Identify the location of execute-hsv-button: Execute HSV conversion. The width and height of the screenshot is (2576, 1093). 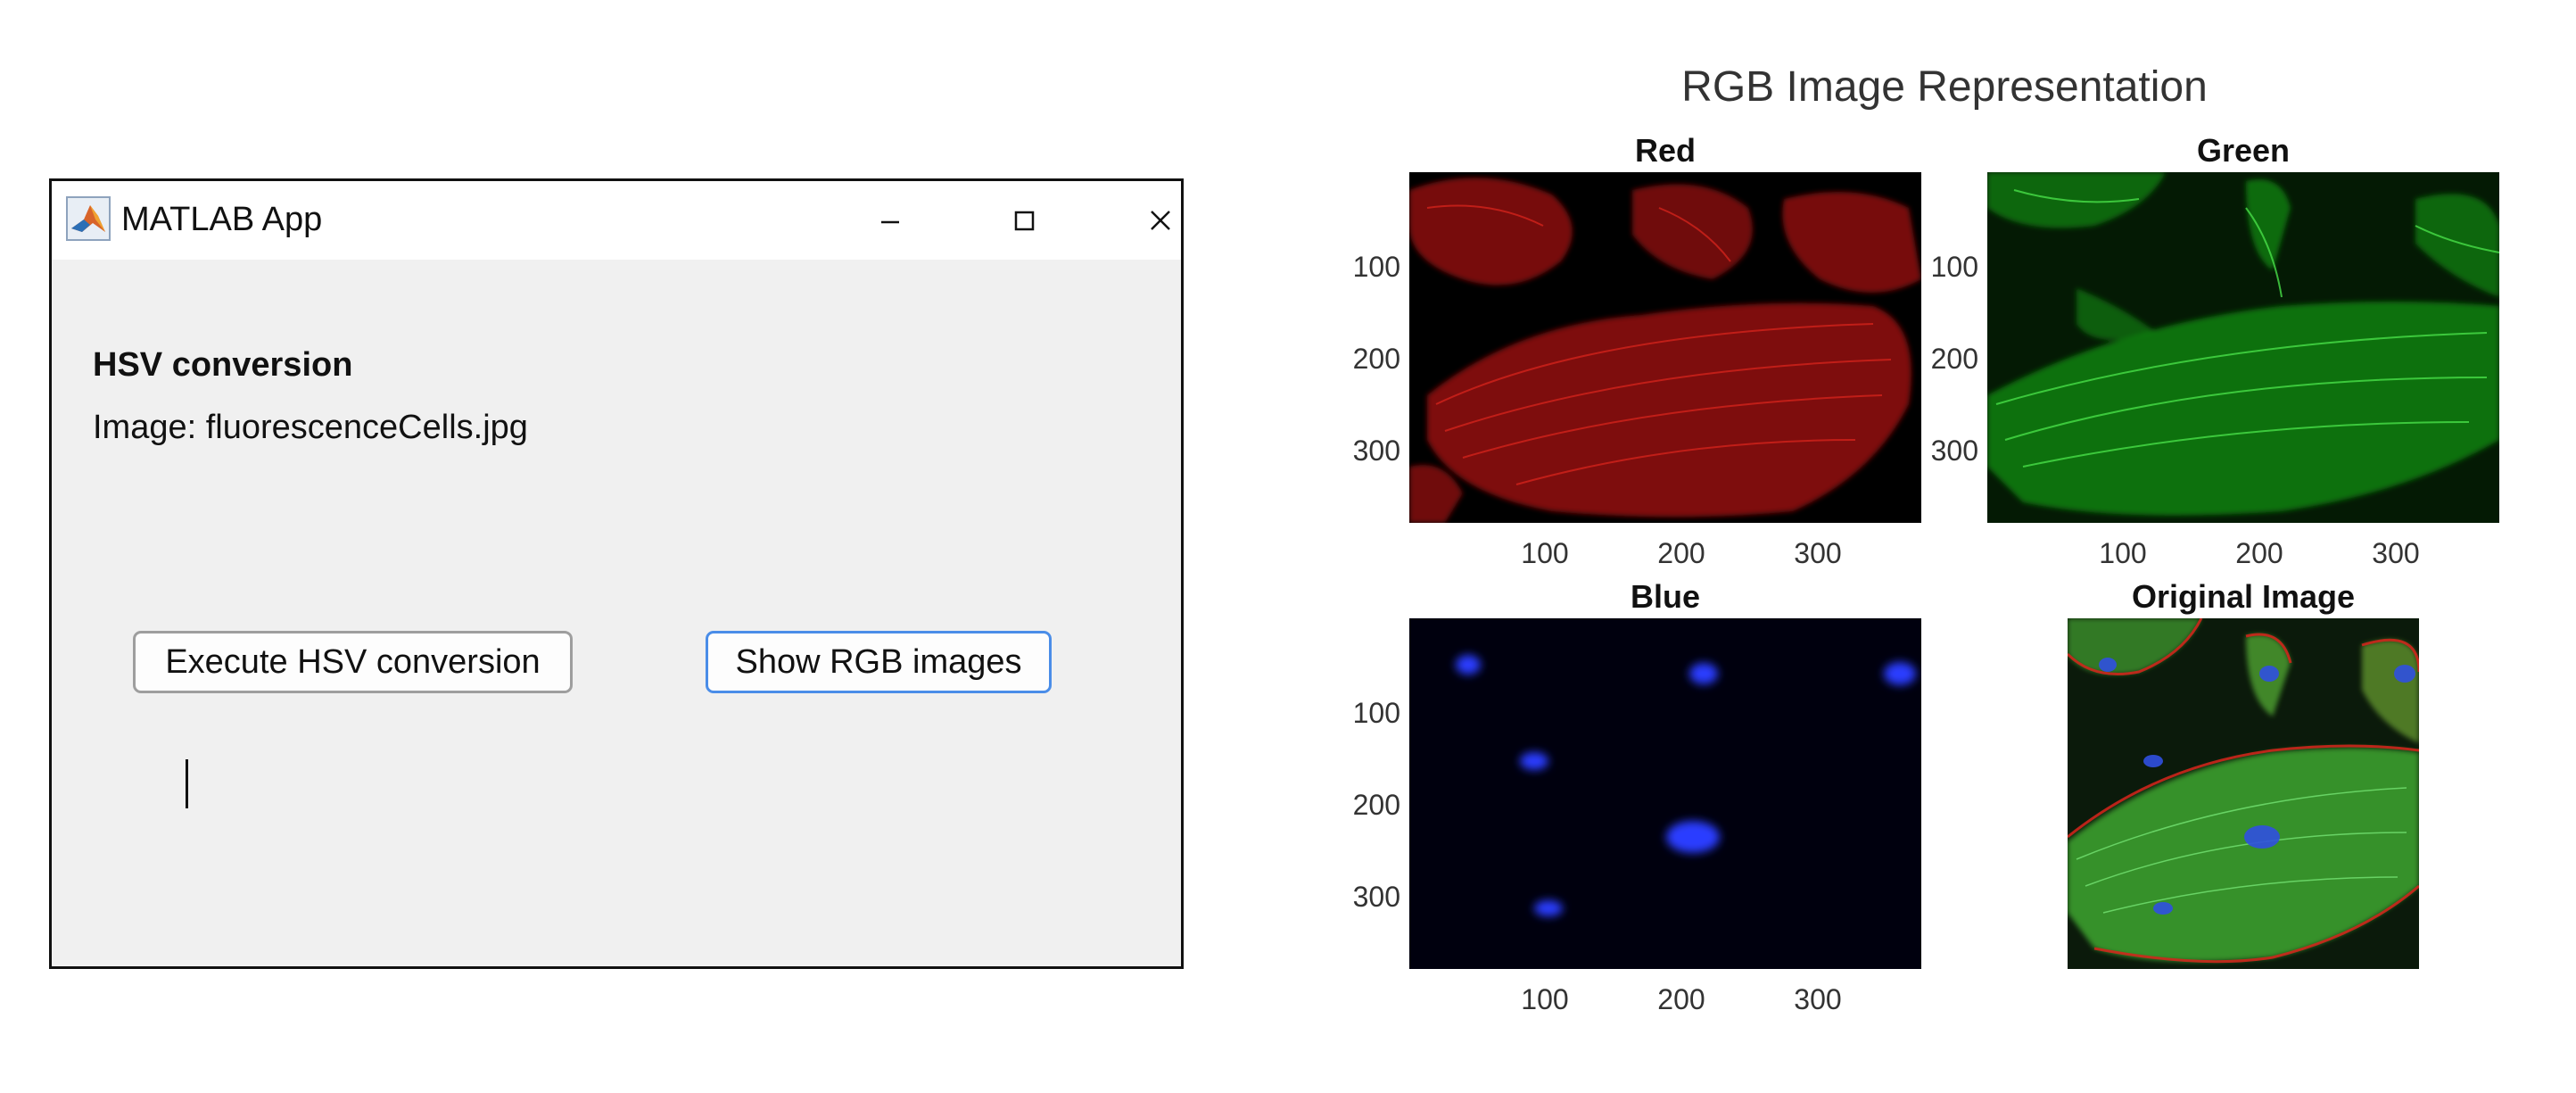
(353, 662).